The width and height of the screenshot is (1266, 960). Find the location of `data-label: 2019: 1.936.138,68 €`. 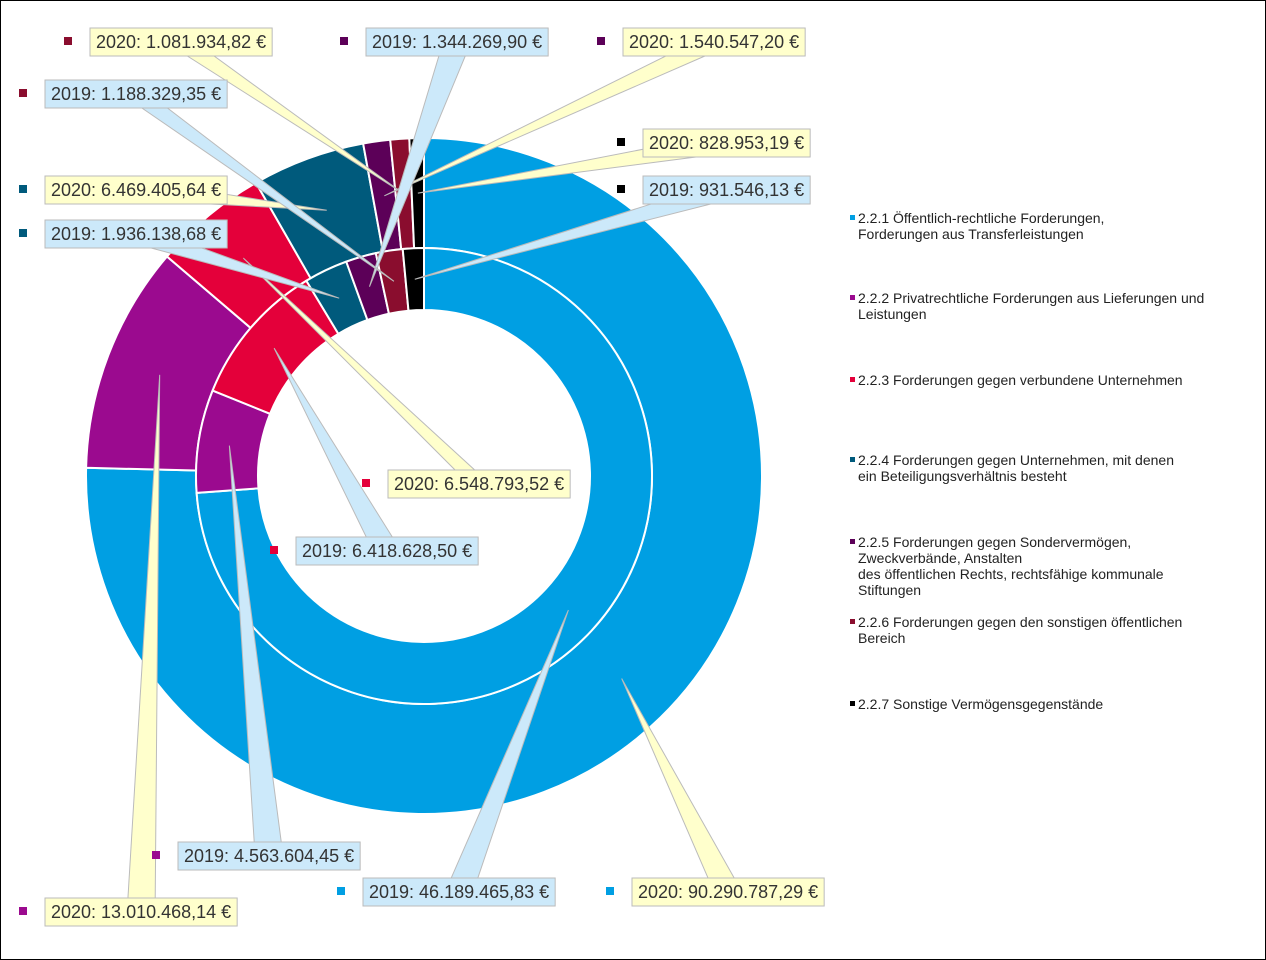

data-label: 2019: 1.936.138,68 € is located at coordinates (136, 234).